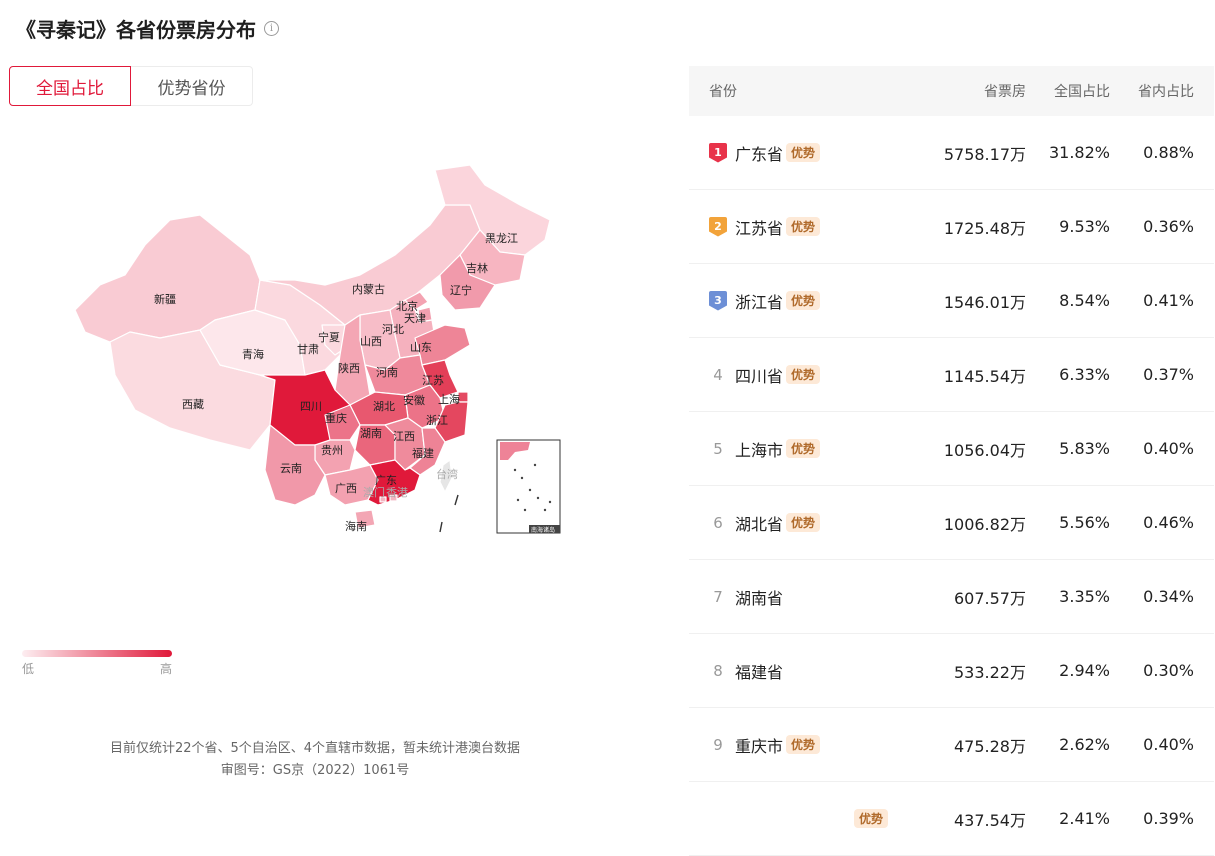 This screenshot has height=856, width=1215. I want to click on label-qinghai: 青海, so click(253, 354).